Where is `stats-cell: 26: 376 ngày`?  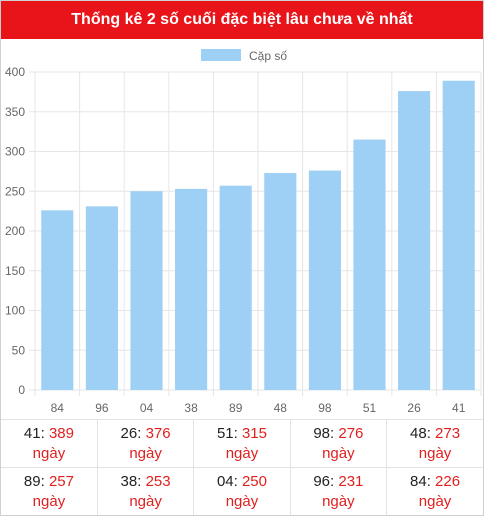
stats-cell: 26: 376 ngày is located at coordinates (145, 443).